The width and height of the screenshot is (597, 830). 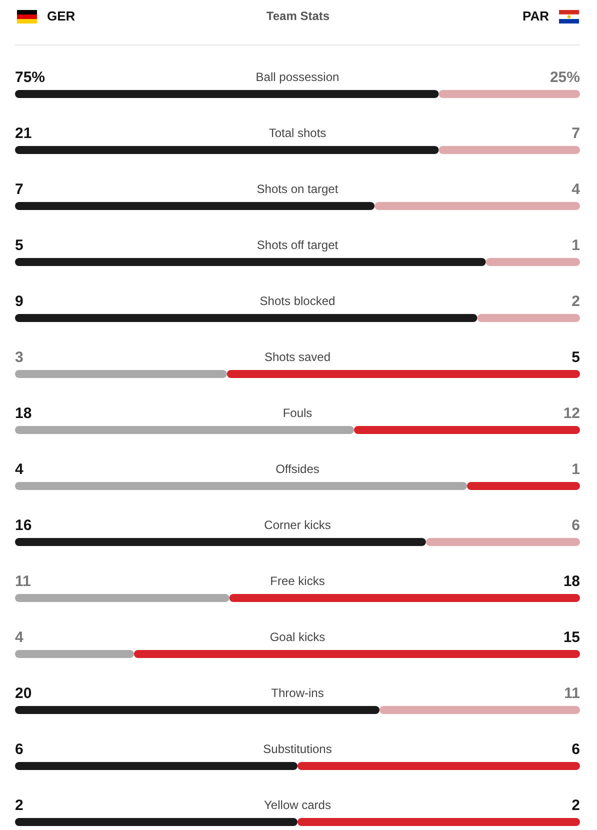 I want to click on y-tick-label: Shots blocked, so click(x=298, y=301).